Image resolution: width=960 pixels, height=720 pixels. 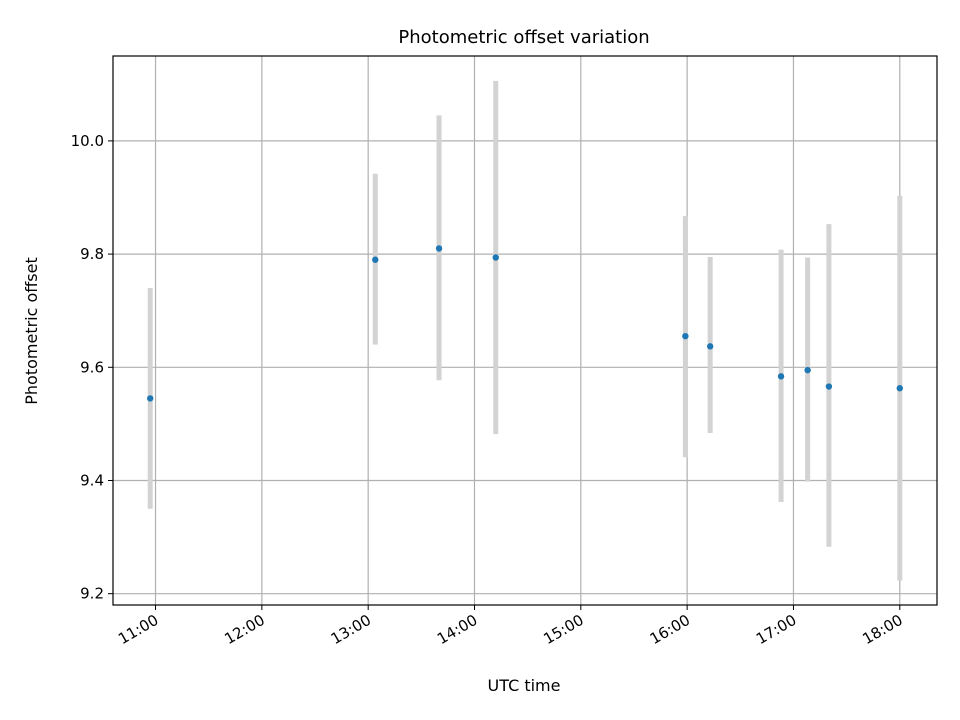 What do you see at coordinates (87, 141) in the screenshot?
I see `y-tick-label: 10.0` at bounding box center [87, 141].